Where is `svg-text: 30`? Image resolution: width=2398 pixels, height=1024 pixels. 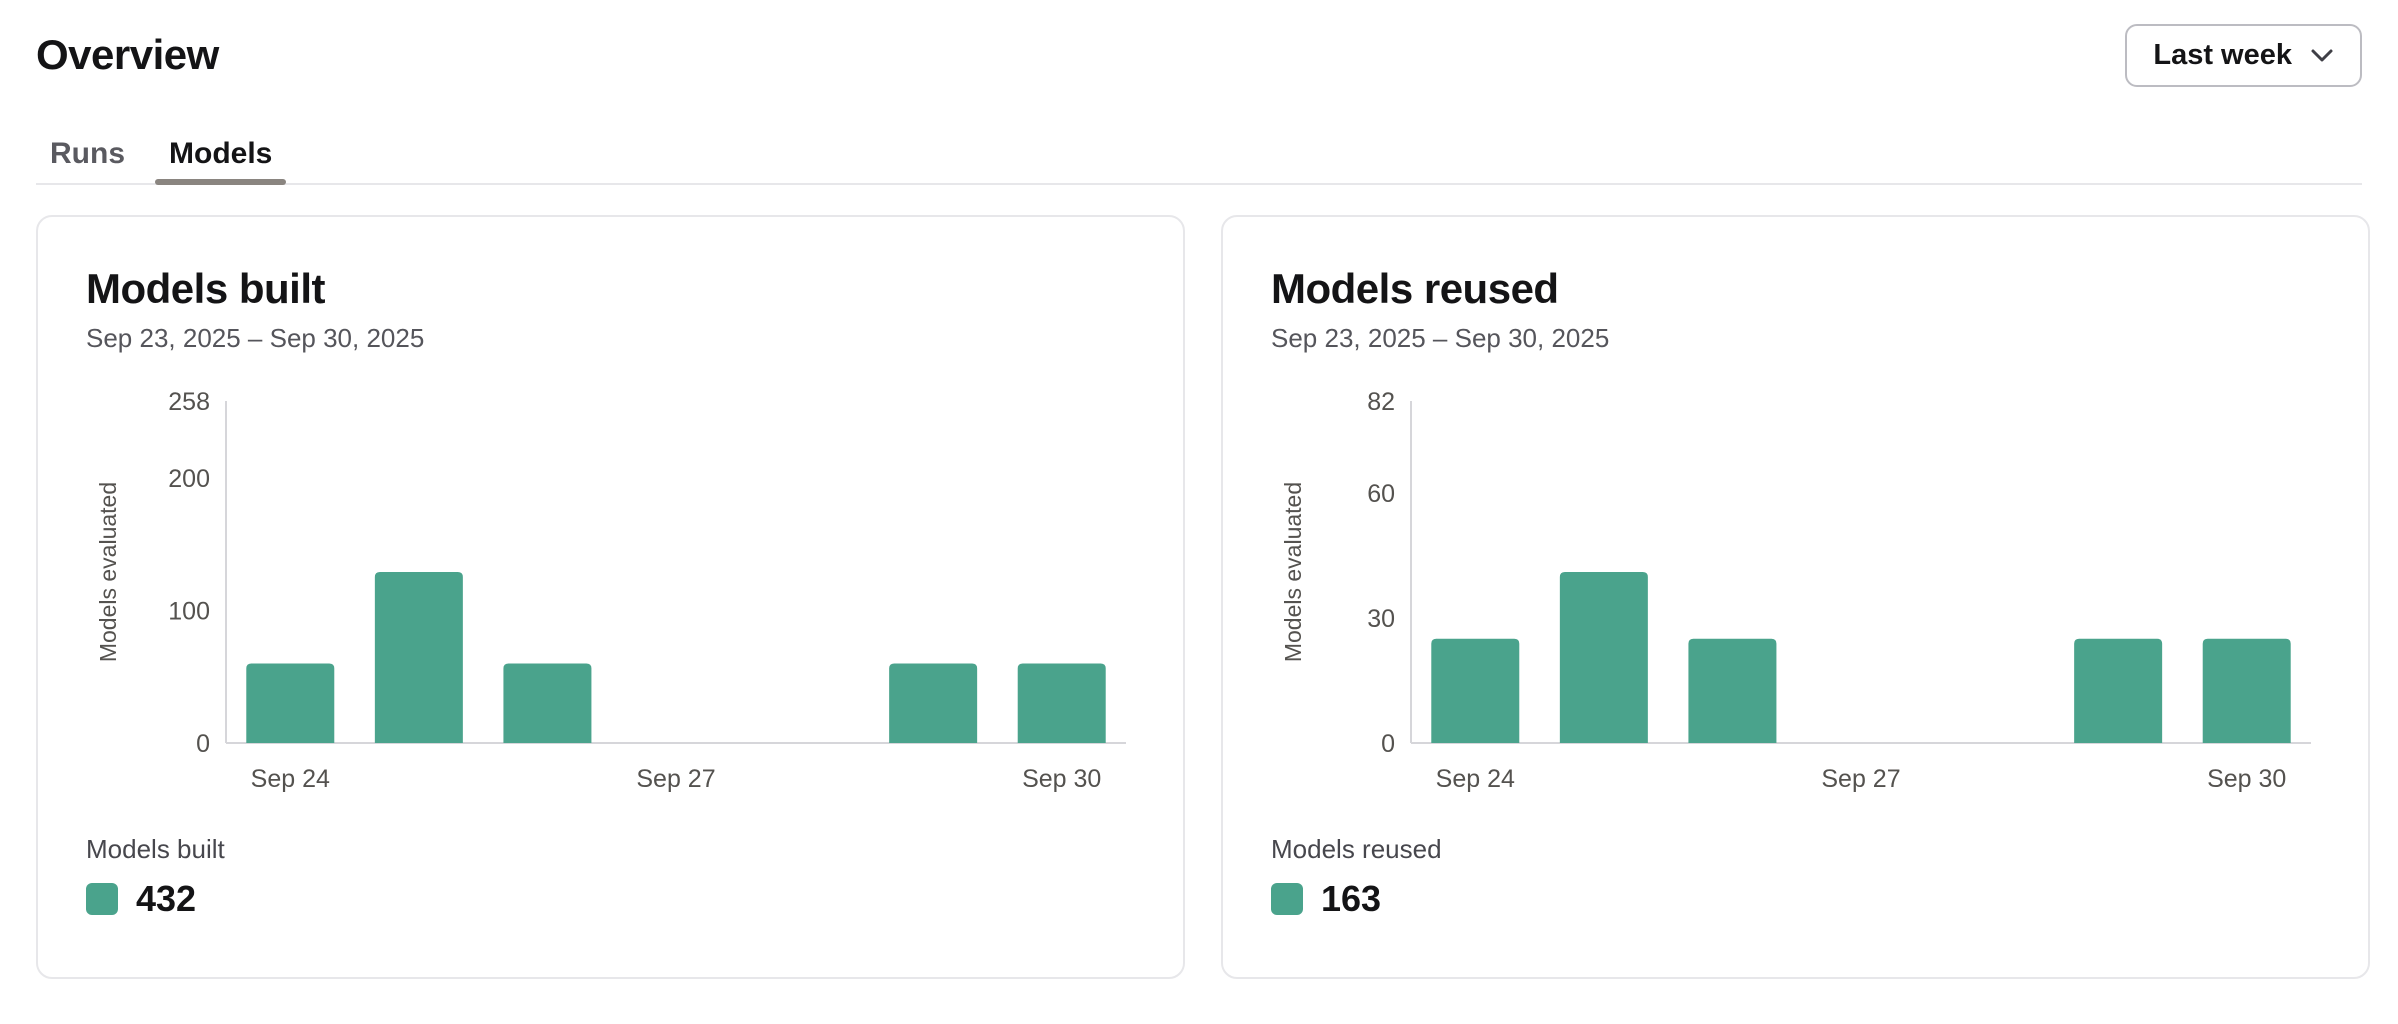
svg-text: 30 is located at coordinates (1381, 619).